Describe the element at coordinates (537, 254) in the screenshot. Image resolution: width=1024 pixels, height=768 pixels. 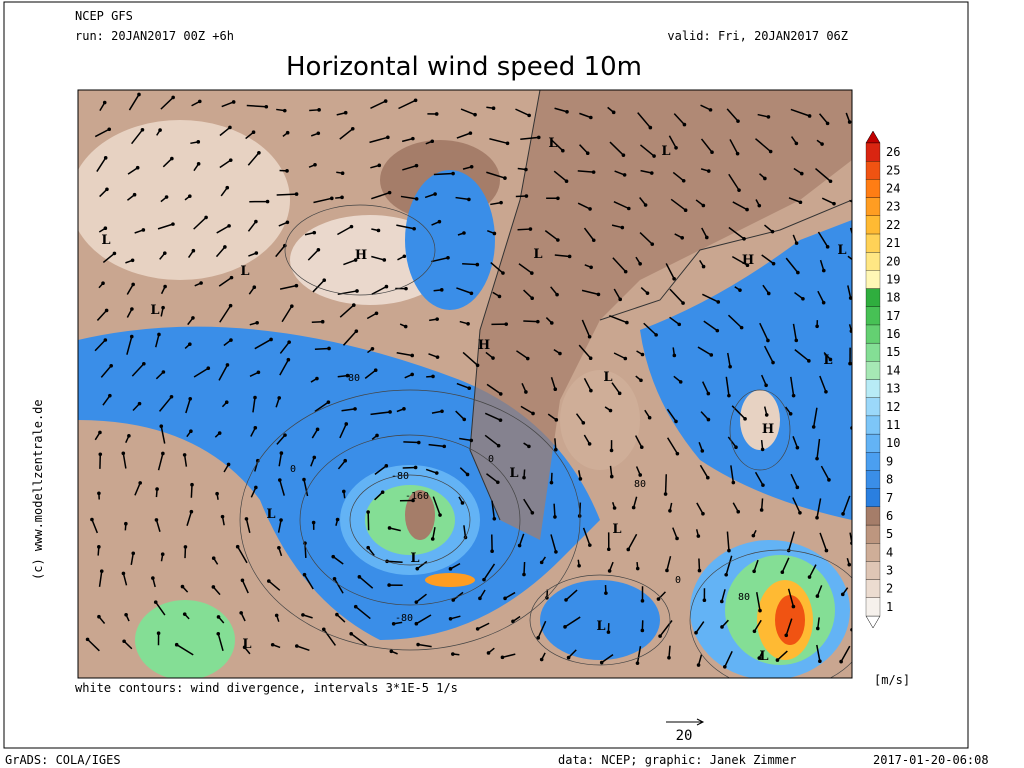
I see `pressure-center: L` at that location.